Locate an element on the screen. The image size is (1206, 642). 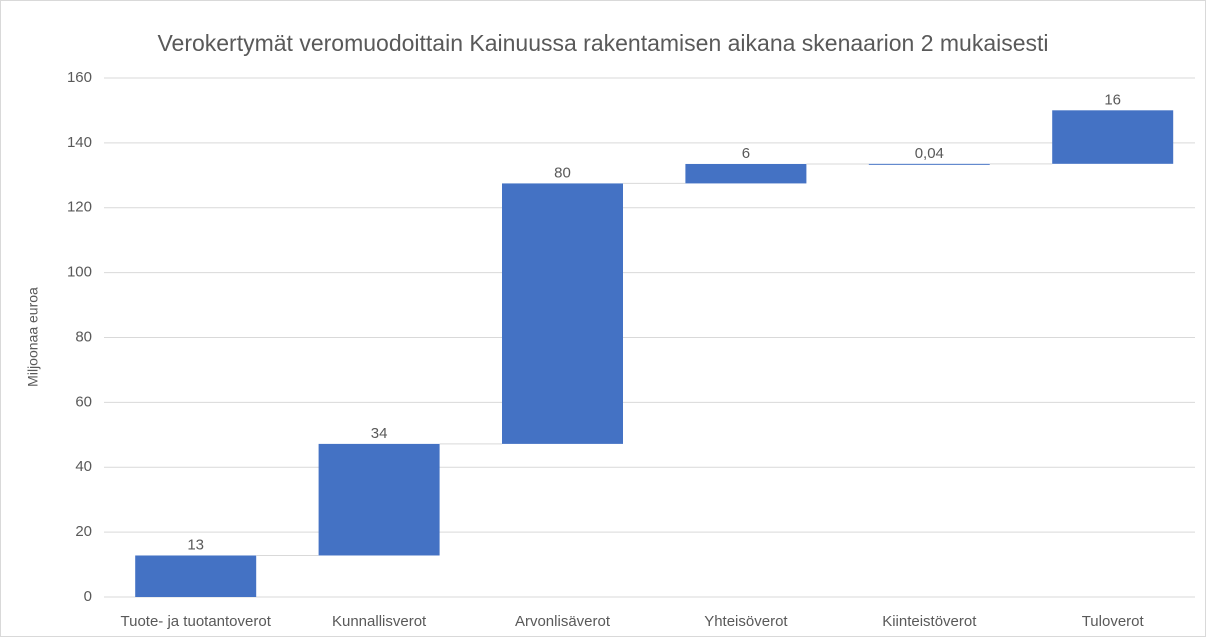
data-label: 80 is located at coordinates (562, 172).